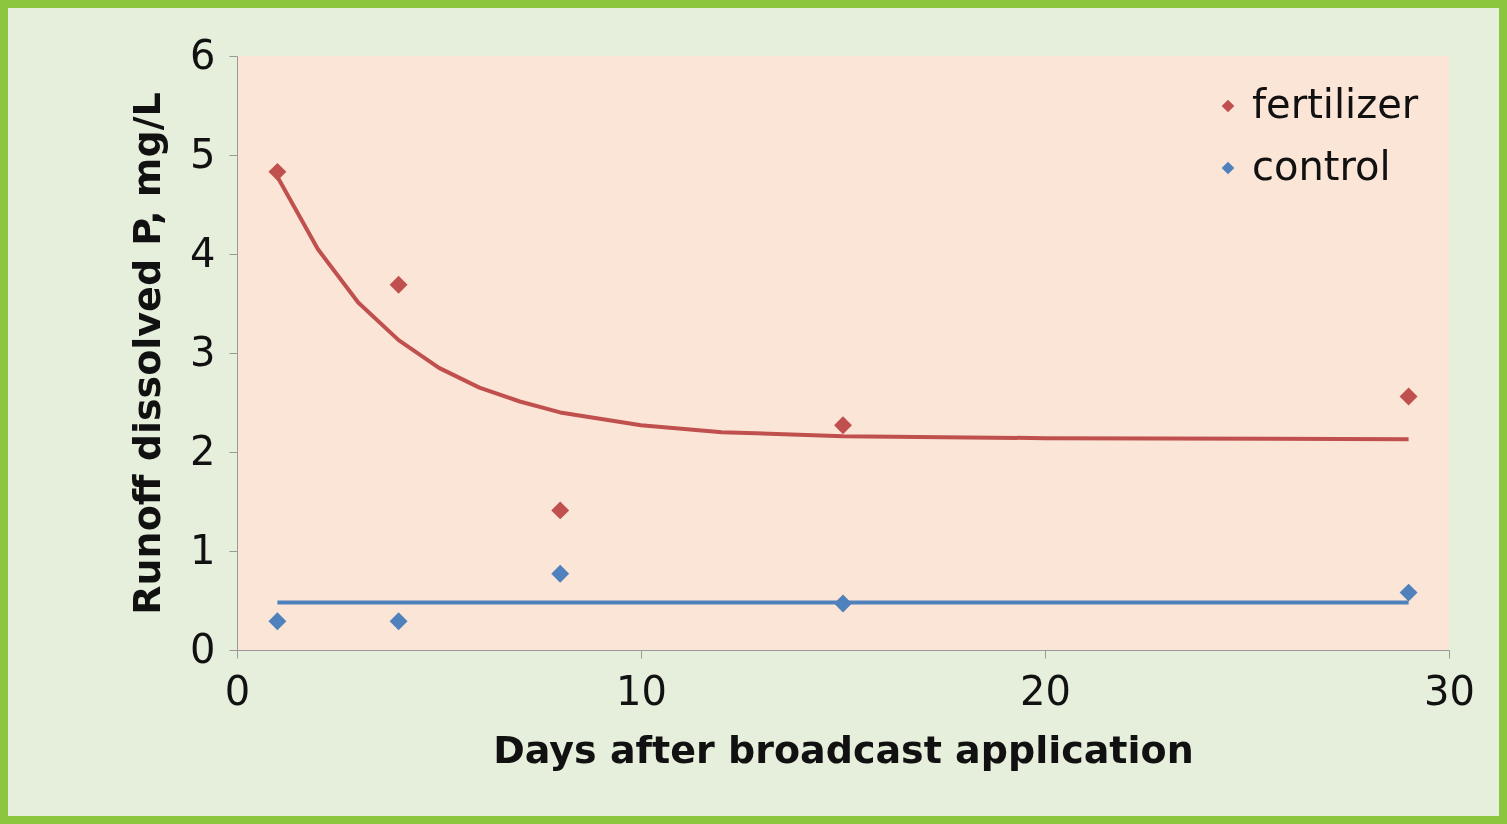  I want to click on x-tick-label: 30, so click(1449, 690).